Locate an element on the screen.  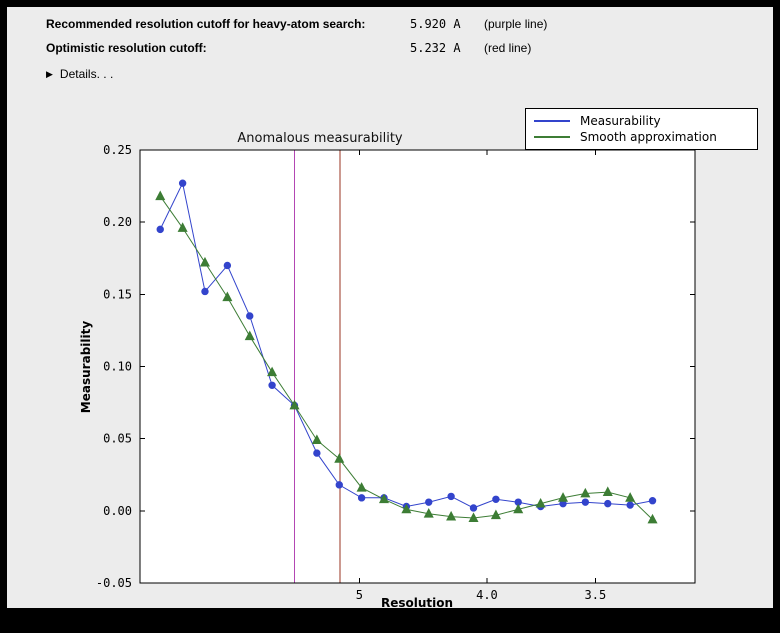
disclosure-triangle-icon: ▶ is located at coordinates (49, 73).